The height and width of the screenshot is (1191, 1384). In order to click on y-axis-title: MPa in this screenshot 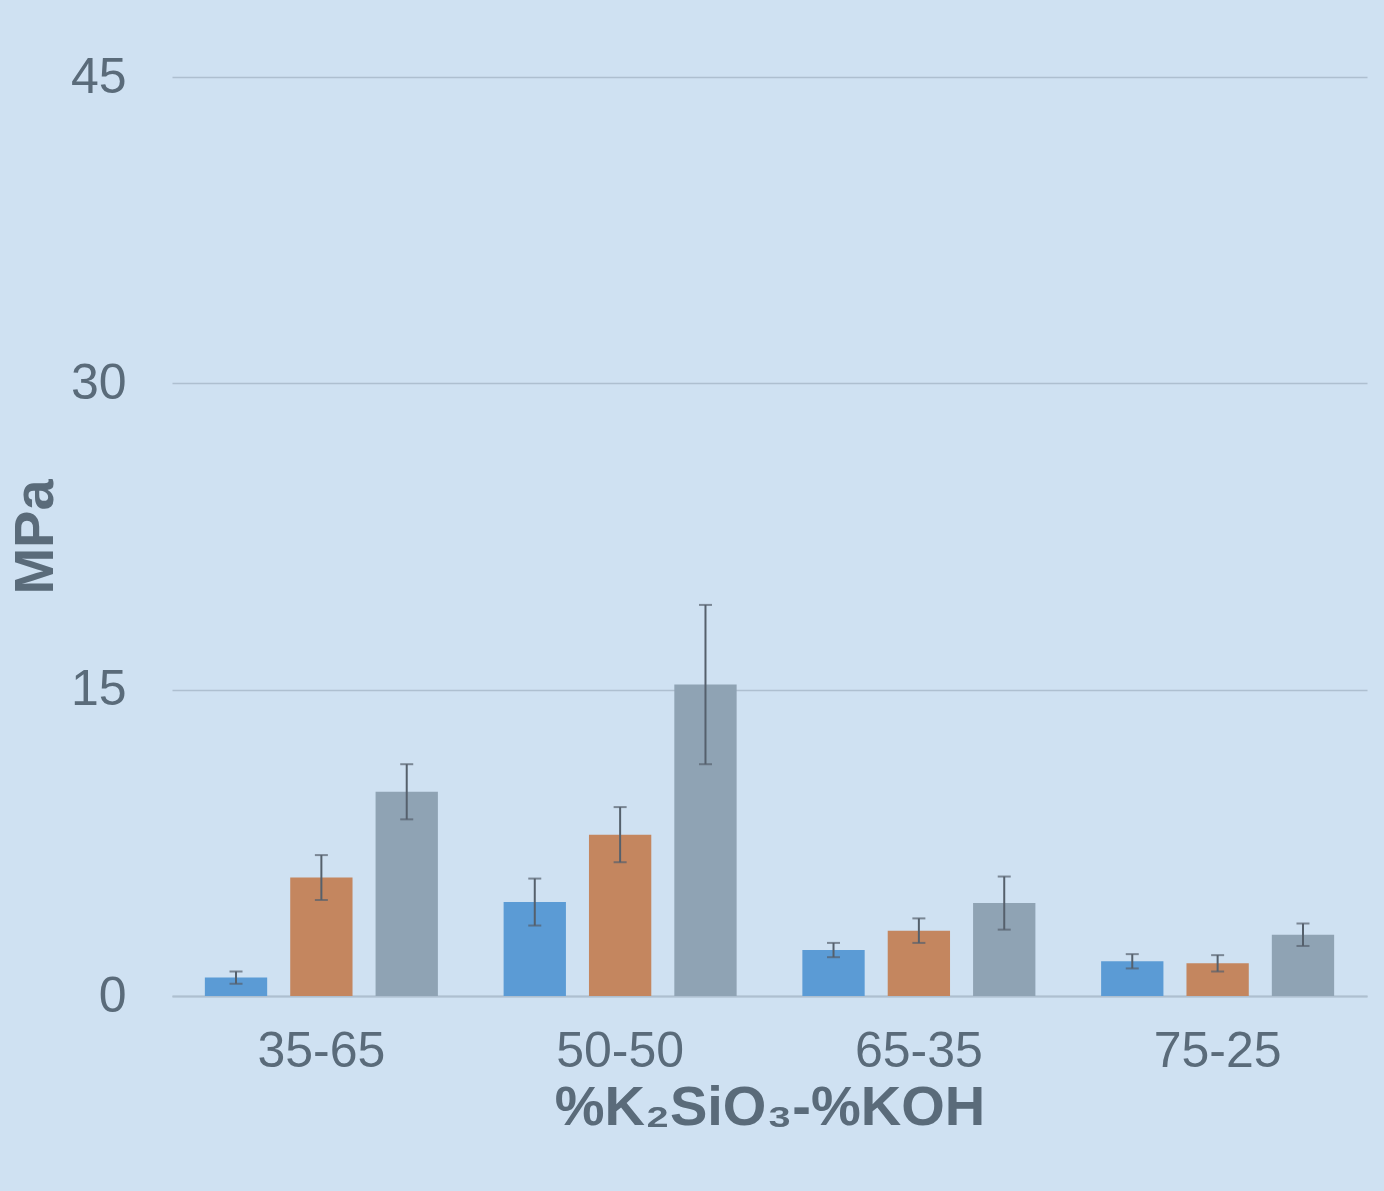, I will do `click(33, 536)`.